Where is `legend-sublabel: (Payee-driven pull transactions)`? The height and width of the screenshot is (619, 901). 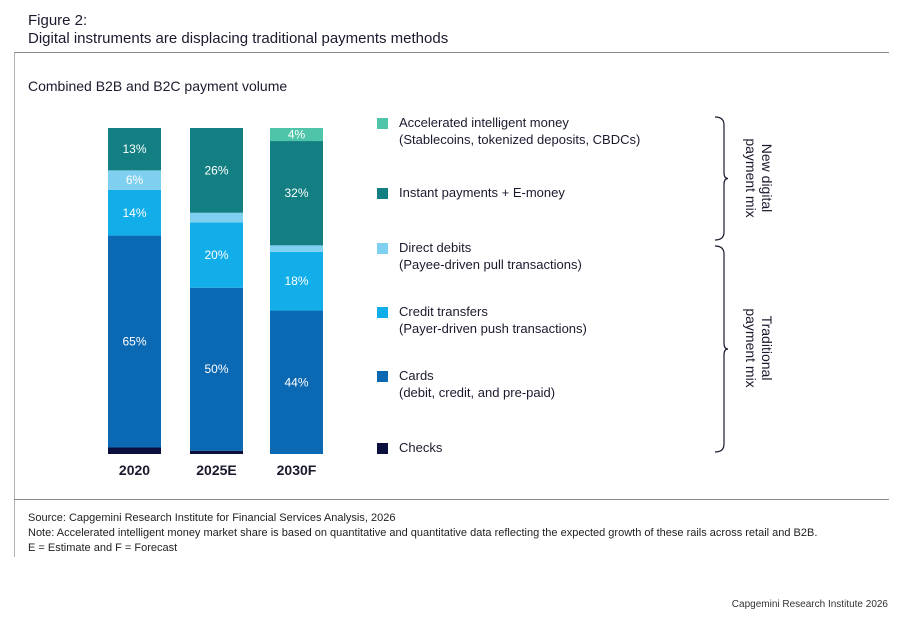 legend-sublabel: (Payee-driven pull transactions) is located at coordinates (490, 264).